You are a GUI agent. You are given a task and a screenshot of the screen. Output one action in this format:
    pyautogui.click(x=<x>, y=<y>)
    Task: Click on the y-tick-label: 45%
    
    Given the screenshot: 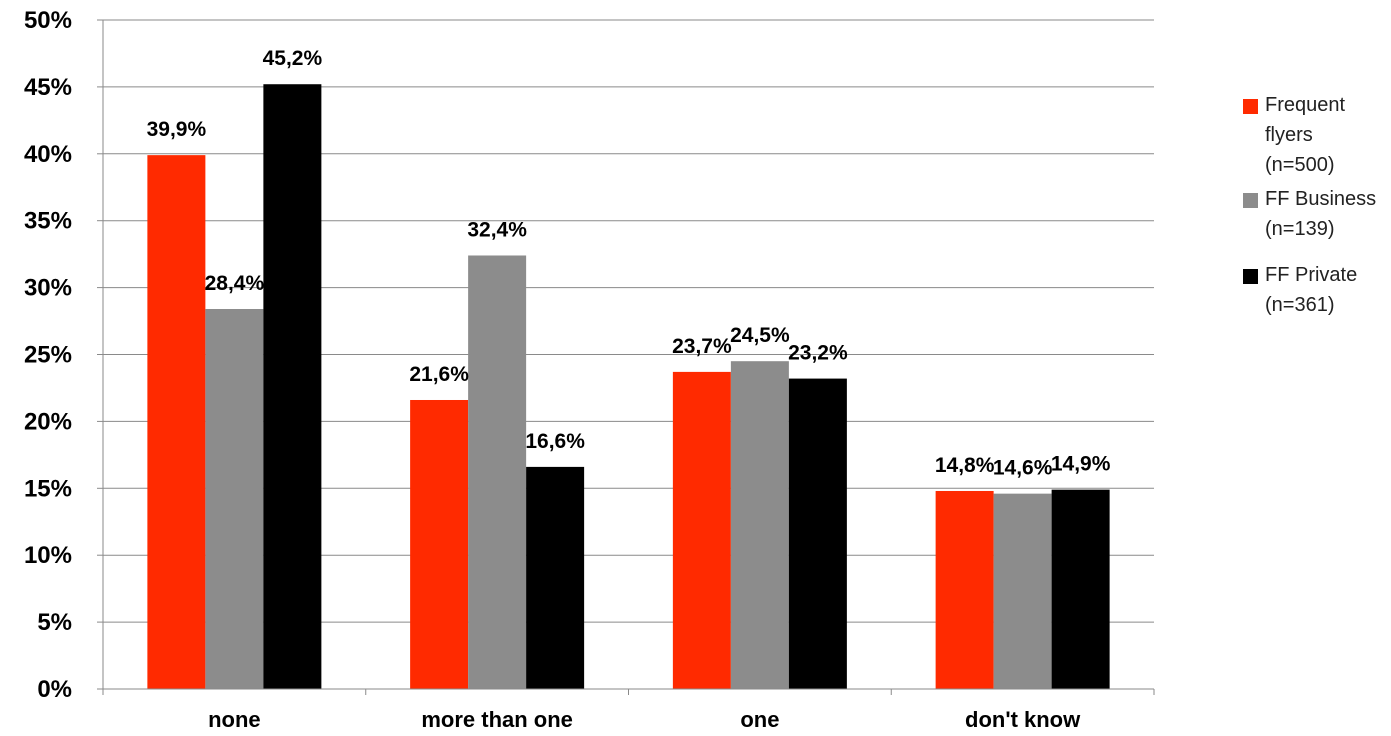 What is the action you would take?
    pyautogui.click(x=48, y=87)
    